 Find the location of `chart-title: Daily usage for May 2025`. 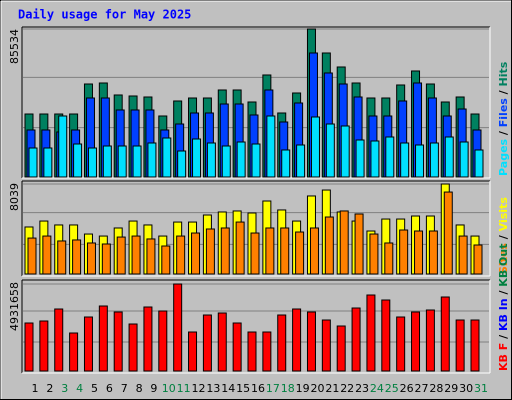

chart-title: Daily usage for May 2025 is located at coordinates (104, 15).